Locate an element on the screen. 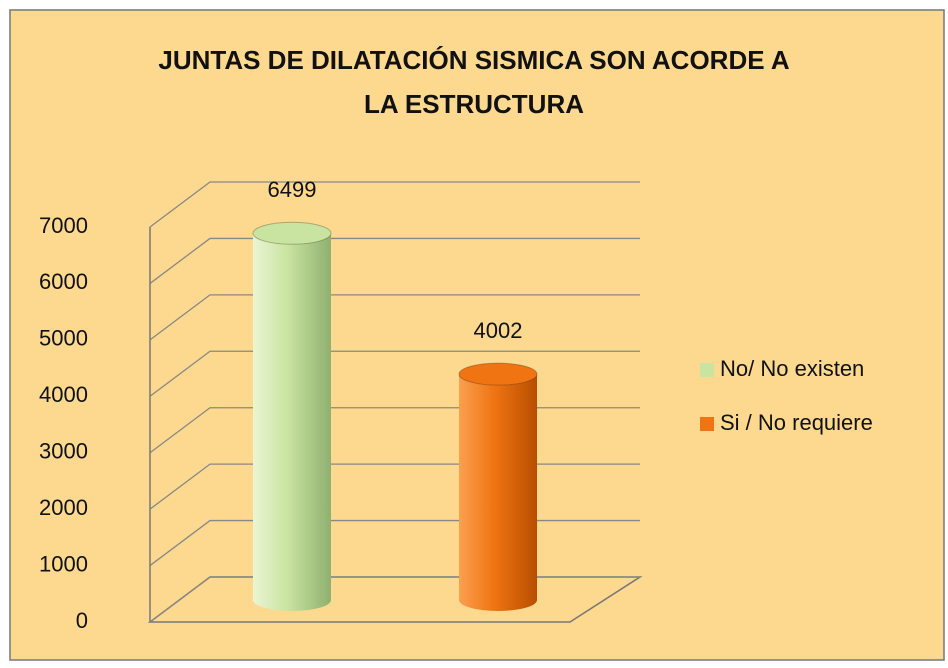 Image resolution: width=948 pixels, height=668 pixels. y-tick-label: 1000 is located at coordinates (63, 563).